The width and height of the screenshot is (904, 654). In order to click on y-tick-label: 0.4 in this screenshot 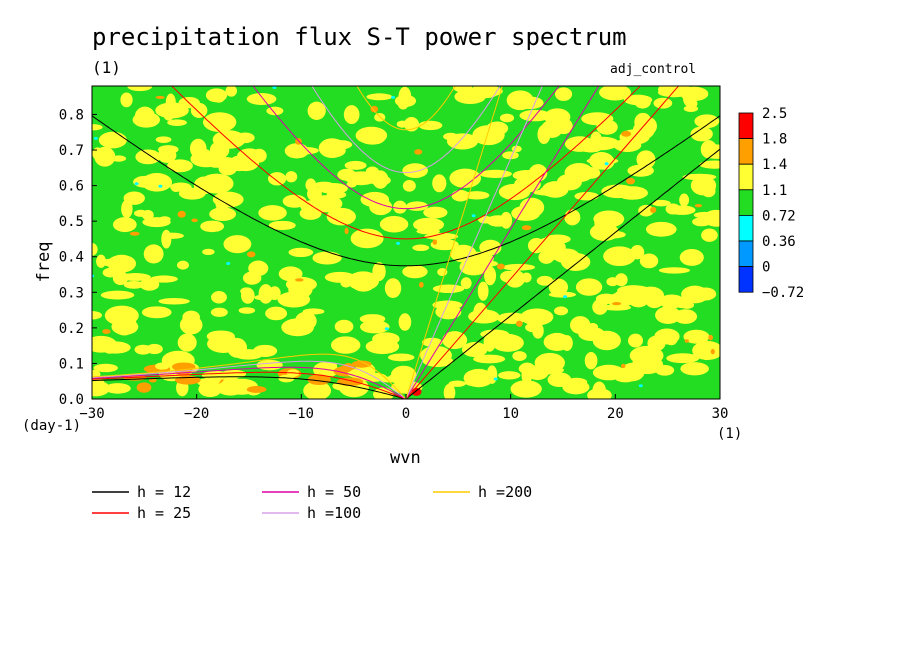, I will do `click(71, 258)`.